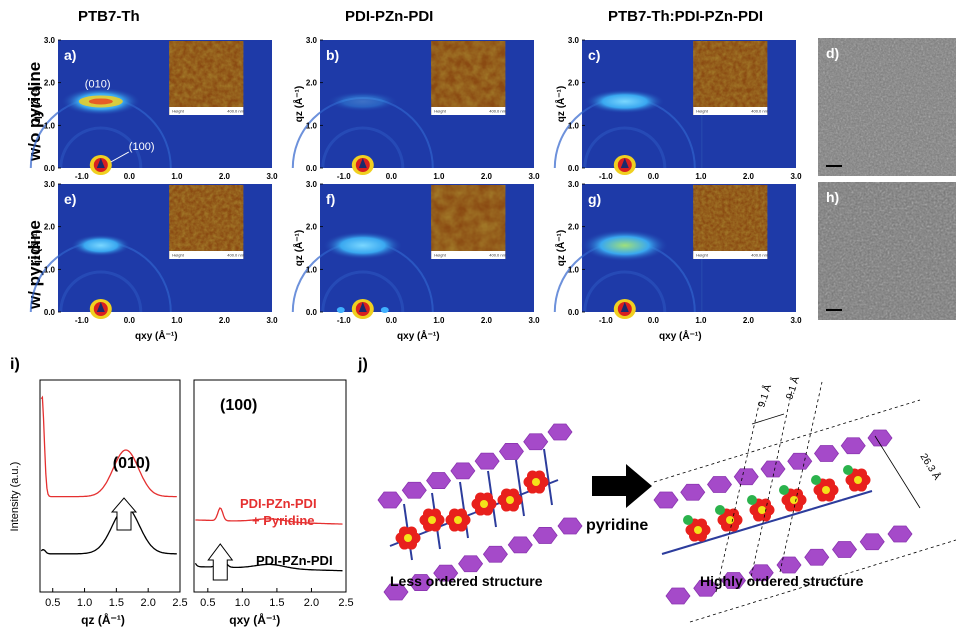 The height and width of the screenshot is (642, 956). Describe the element at coordinates (220, 562) in the screenshot. I see `up-arrow-icon` at that location.